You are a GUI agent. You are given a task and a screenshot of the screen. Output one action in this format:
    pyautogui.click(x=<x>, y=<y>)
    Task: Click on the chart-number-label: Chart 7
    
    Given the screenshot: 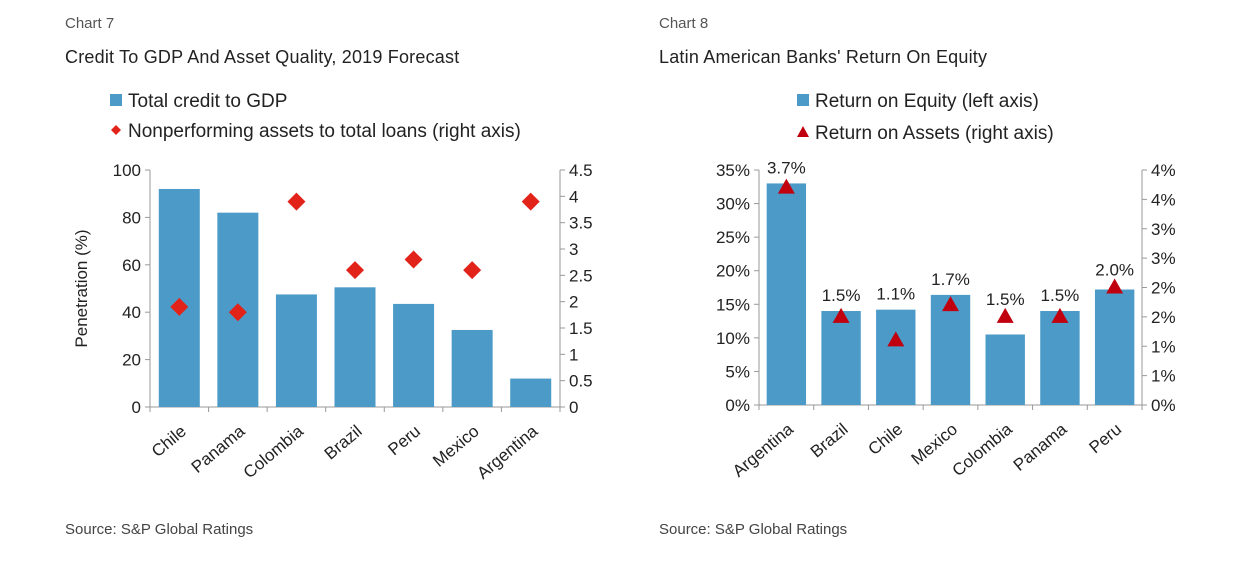 What is the action you would take?
    pyautogui.click(x=90, y=23)
    